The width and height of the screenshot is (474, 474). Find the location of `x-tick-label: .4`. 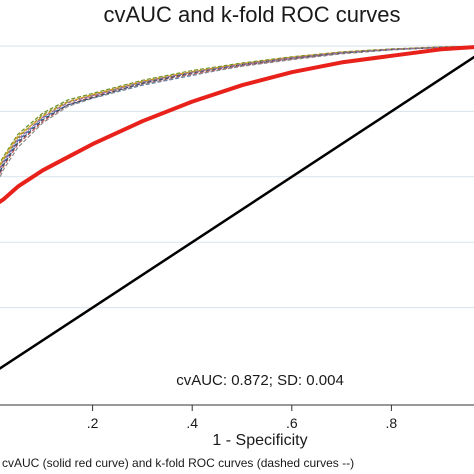

x-tick-label: .4 is located at coordinates (192, 423).